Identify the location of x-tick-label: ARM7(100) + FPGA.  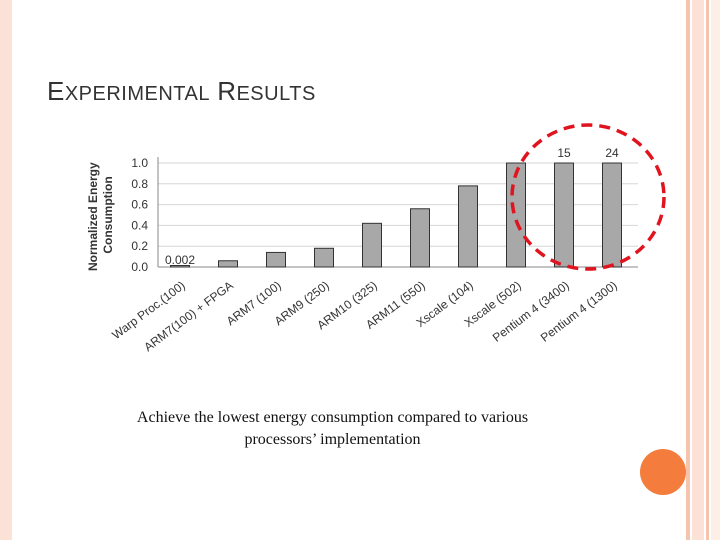
(188, 316).